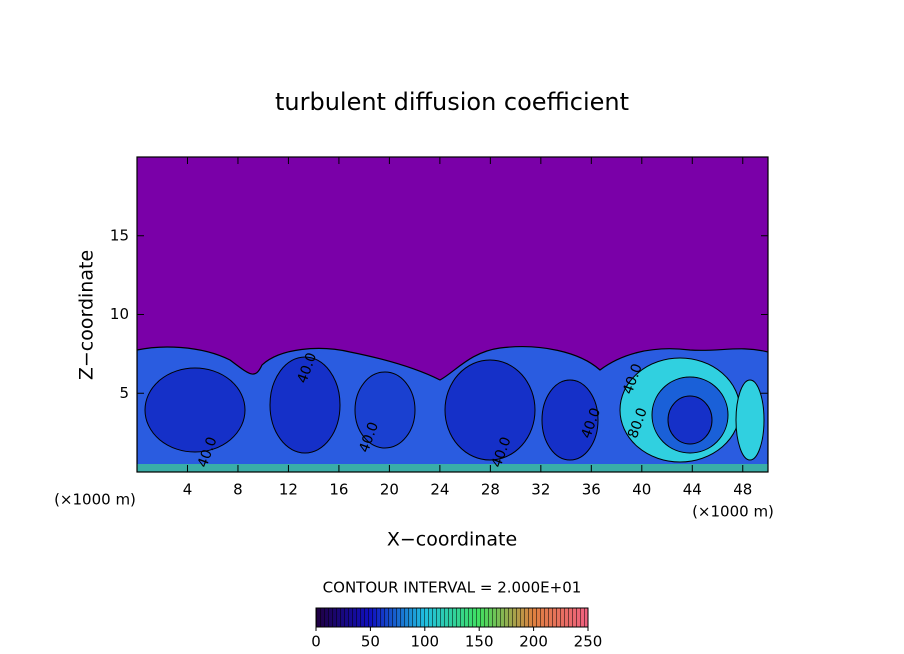 This screenshot has width=904, height=654. Describe the element at coordinates (316, 642) in the screenshot. I see `colorbar-tick-label: 0` at that location.